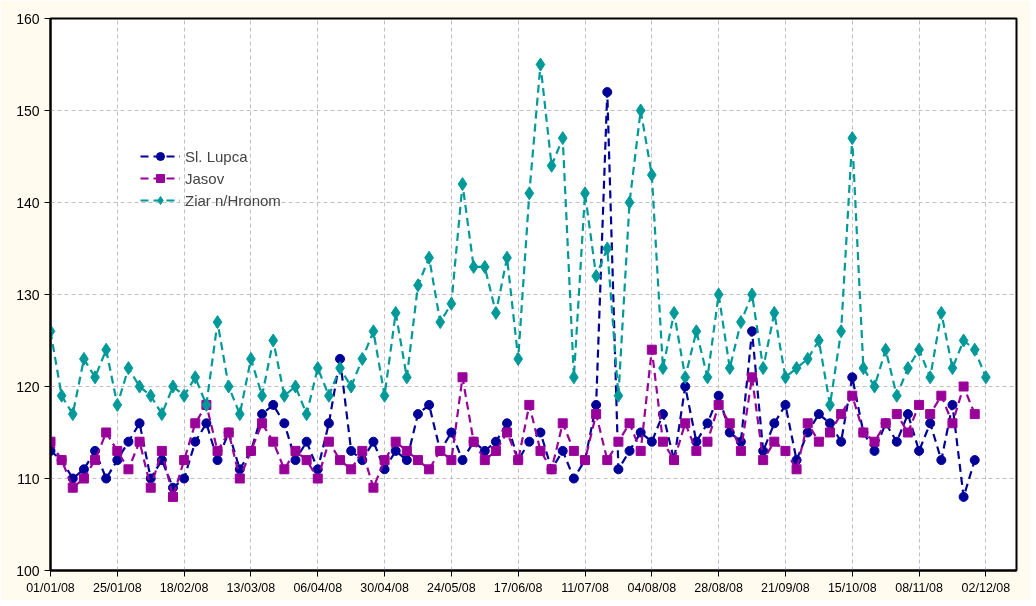 This screenshot has height=606, width=1036. What do you see at coordinates (184, 587) in the screenshot?
I see `x-tick-label: 18/02/08` at bounding box center [184, 587].